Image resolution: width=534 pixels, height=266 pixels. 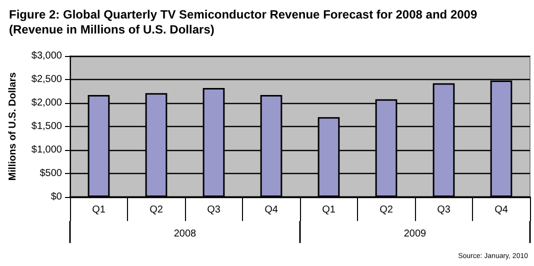 I want to click on y-tick-label: $1,500, so click(x=46, y=126).